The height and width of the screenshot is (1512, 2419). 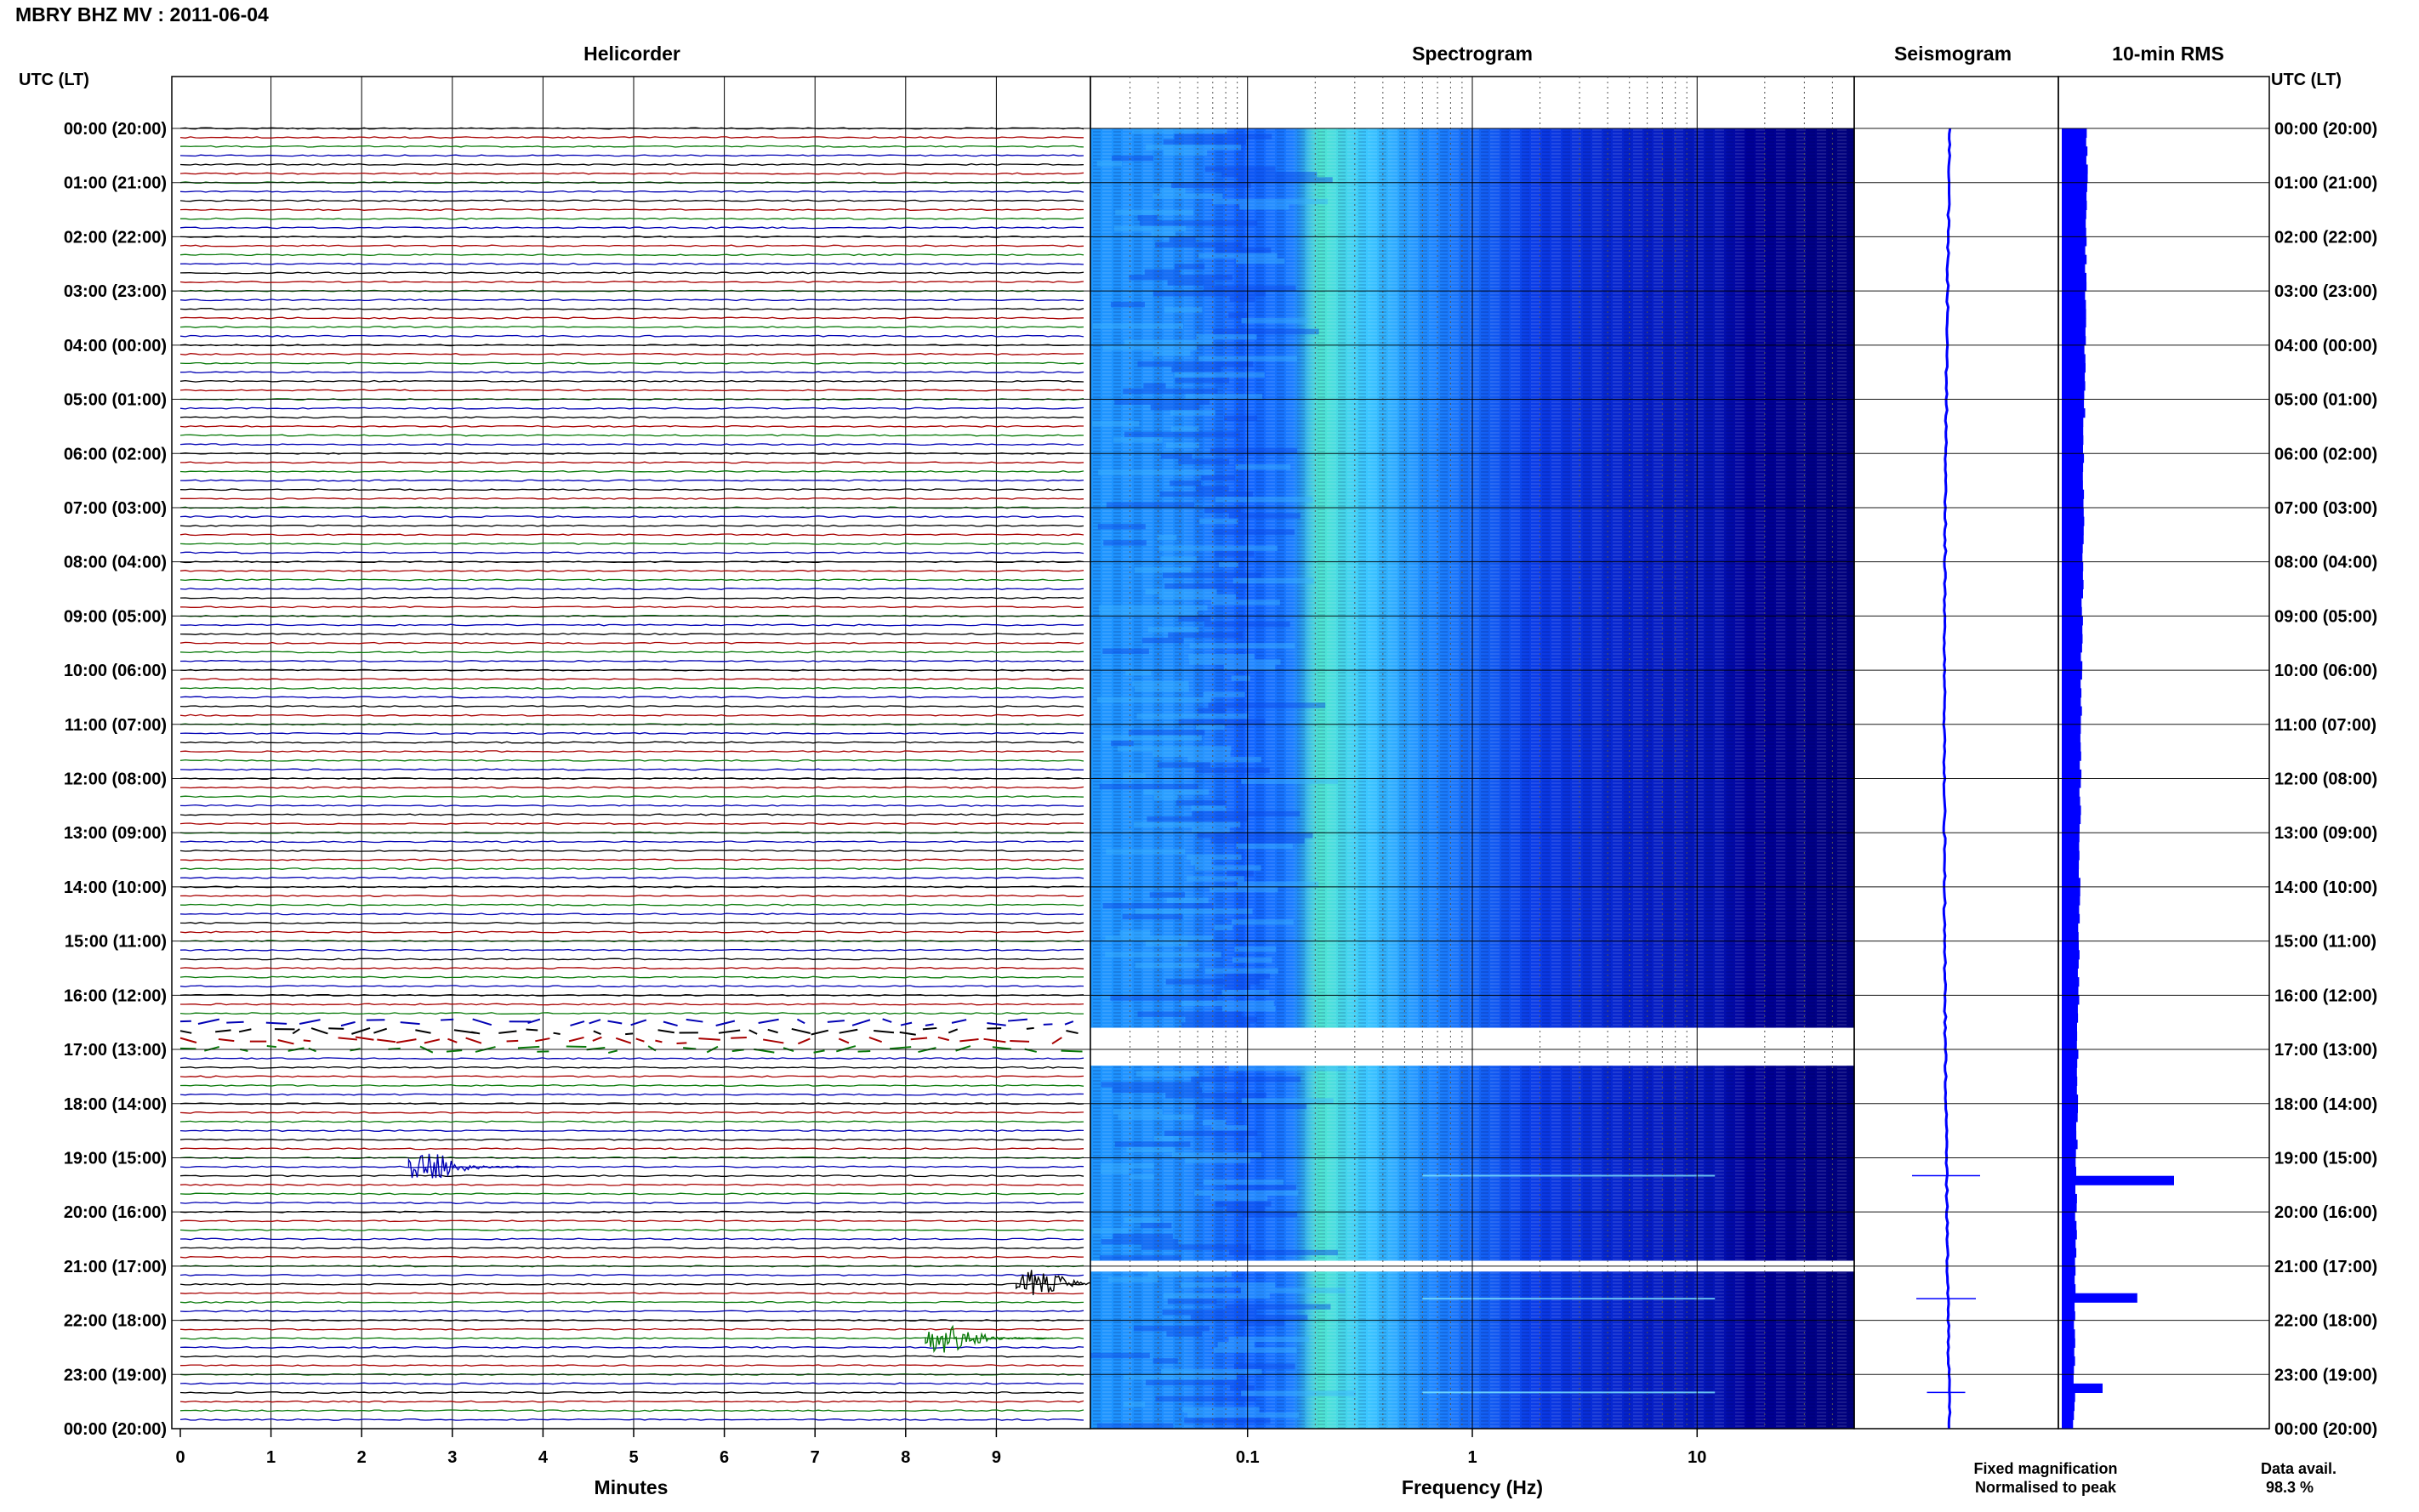 I want to click on rms-panel, so click(x=2164, y=753).